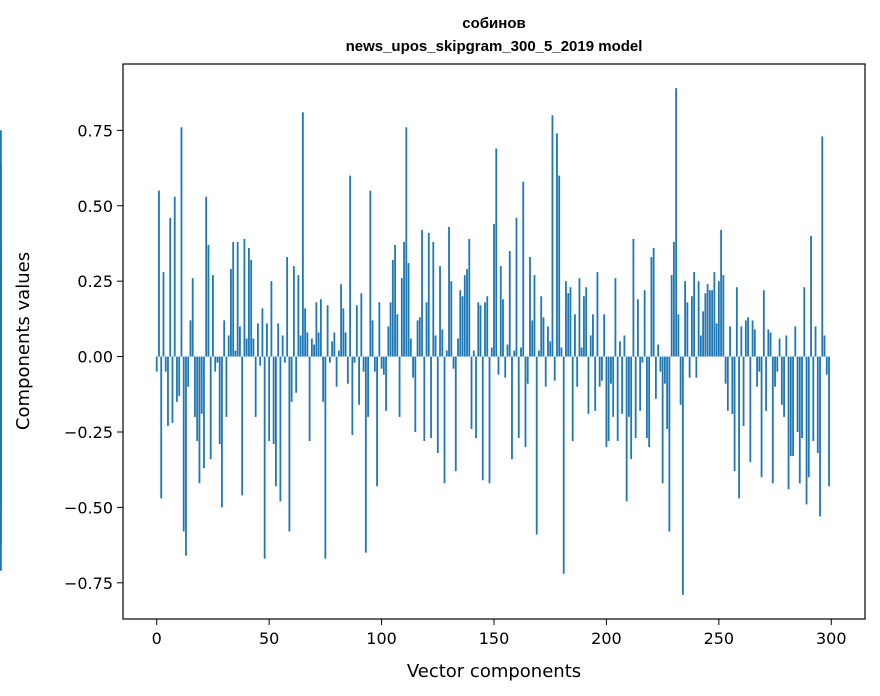 Image resolution: width=880 pixels, height=696 pixels. I want to click on x-tick-label: 100, so click(381, 638).